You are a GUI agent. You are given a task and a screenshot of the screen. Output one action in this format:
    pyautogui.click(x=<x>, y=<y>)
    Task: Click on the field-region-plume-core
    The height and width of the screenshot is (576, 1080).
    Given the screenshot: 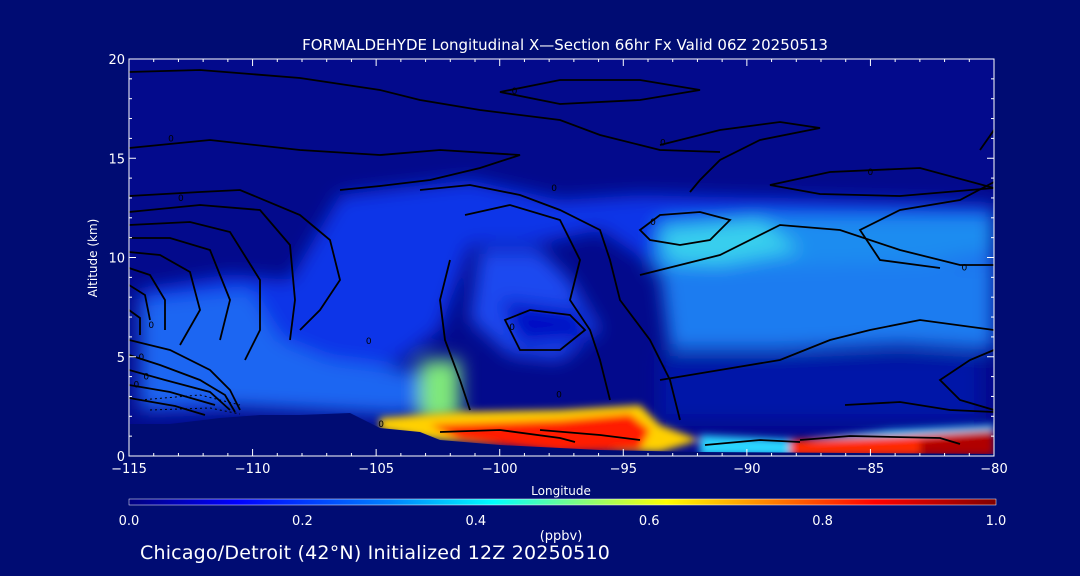 What is the action you would take?
    pyautogui.click(x=545, y=322)
    